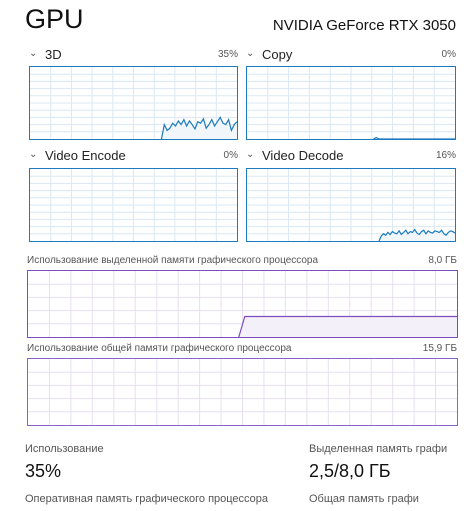  I want to click on engine-graph-video-decode, so click(351, 205).